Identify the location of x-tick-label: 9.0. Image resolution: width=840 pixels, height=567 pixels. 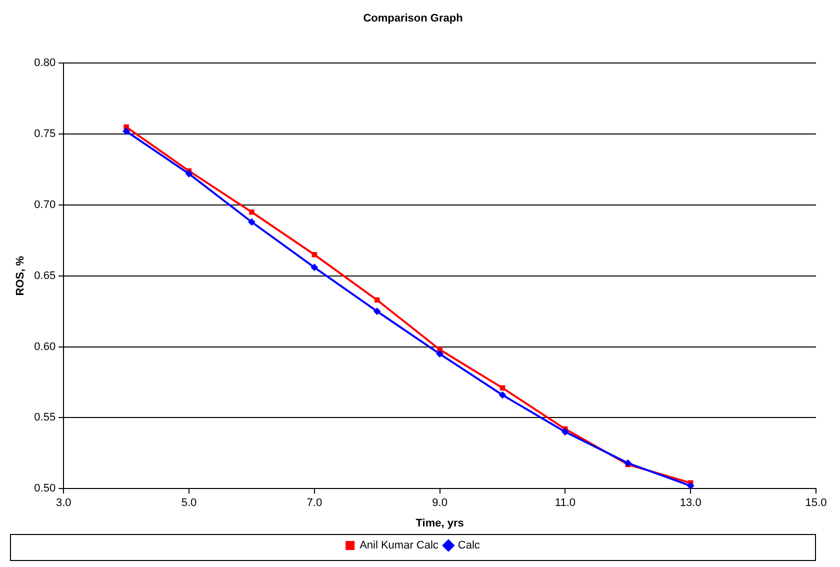
(440, 503).